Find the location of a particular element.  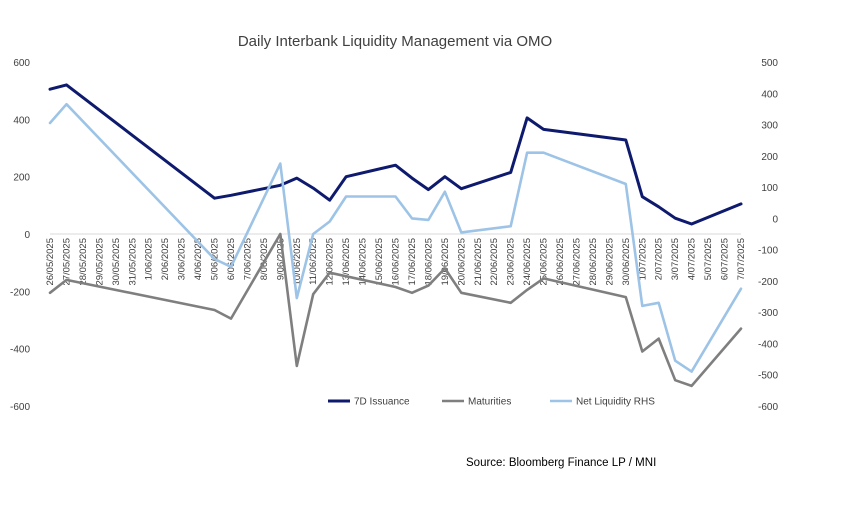

x-tick-label: 18/06/2025 is located at coordinates (428, 262).